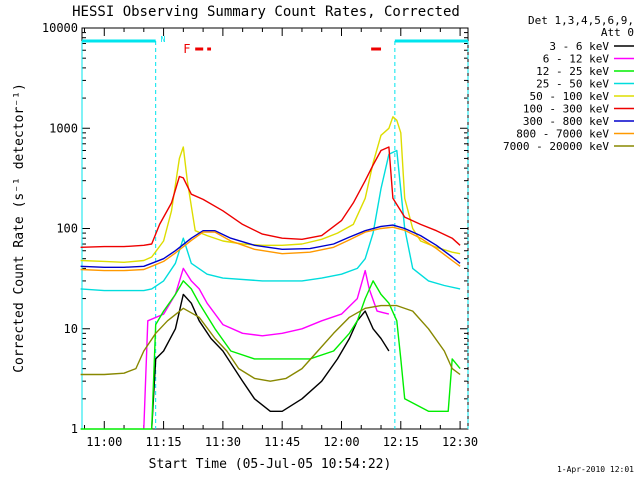  Describe the element at coordinates (104, 442) in the screenshot. I see `x-tick-label: 11:00` at that location.